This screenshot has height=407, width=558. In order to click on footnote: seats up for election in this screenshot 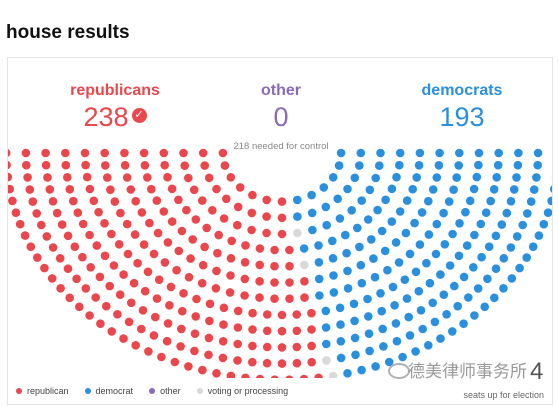, I will do `click(503, 395)`.